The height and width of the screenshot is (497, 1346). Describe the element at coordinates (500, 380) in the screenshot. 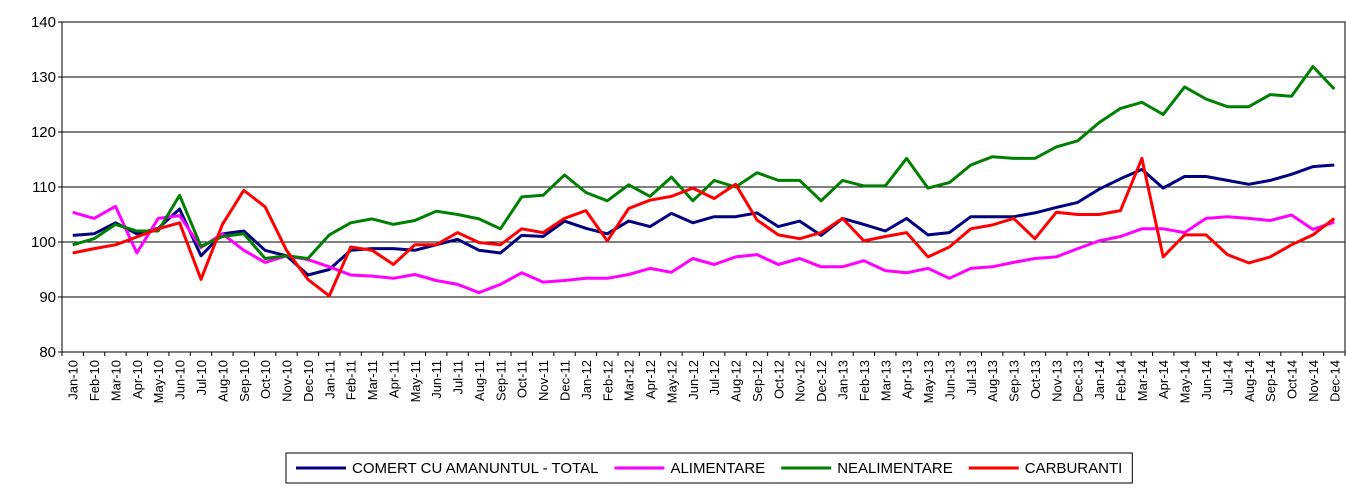

I see `x-tick-label: Sep-11` at that location.